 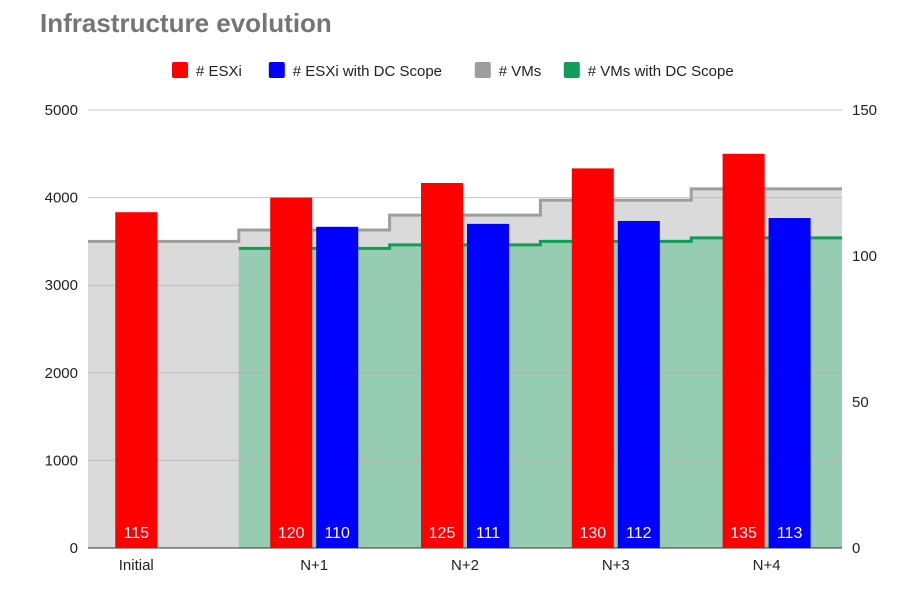 I want to click on x-tick-label: N+1, so click(x=314, y=565).